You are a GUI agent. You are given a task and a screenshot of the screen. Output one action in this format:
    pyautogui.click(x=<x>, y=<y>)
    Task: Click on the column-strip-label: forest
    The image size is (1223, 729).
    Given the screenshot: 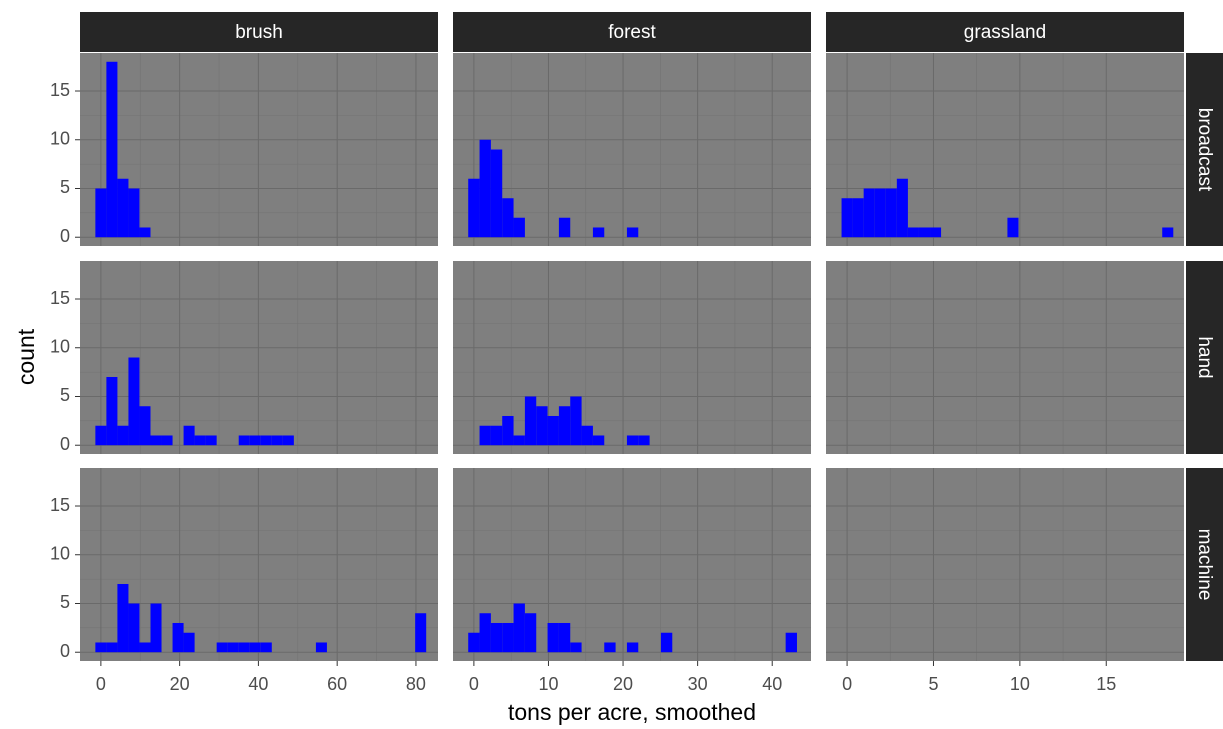 What is the action you would take?
    pyautogui.click(x=632, y=32)
    